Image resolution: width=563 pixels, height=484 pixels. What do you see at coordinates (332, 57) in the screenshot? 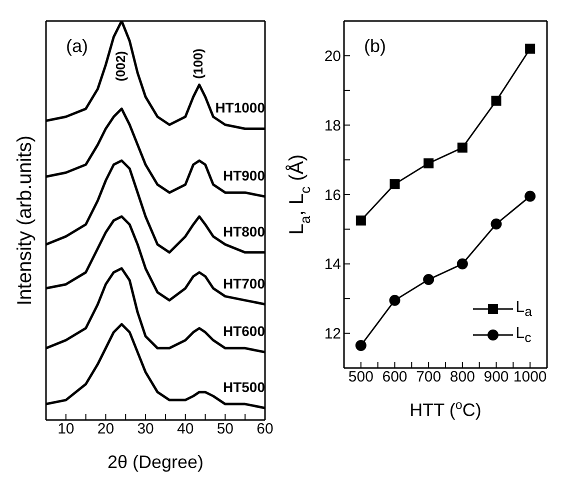
I see `y-tick-label: 20` at bounding box center [332, 57].